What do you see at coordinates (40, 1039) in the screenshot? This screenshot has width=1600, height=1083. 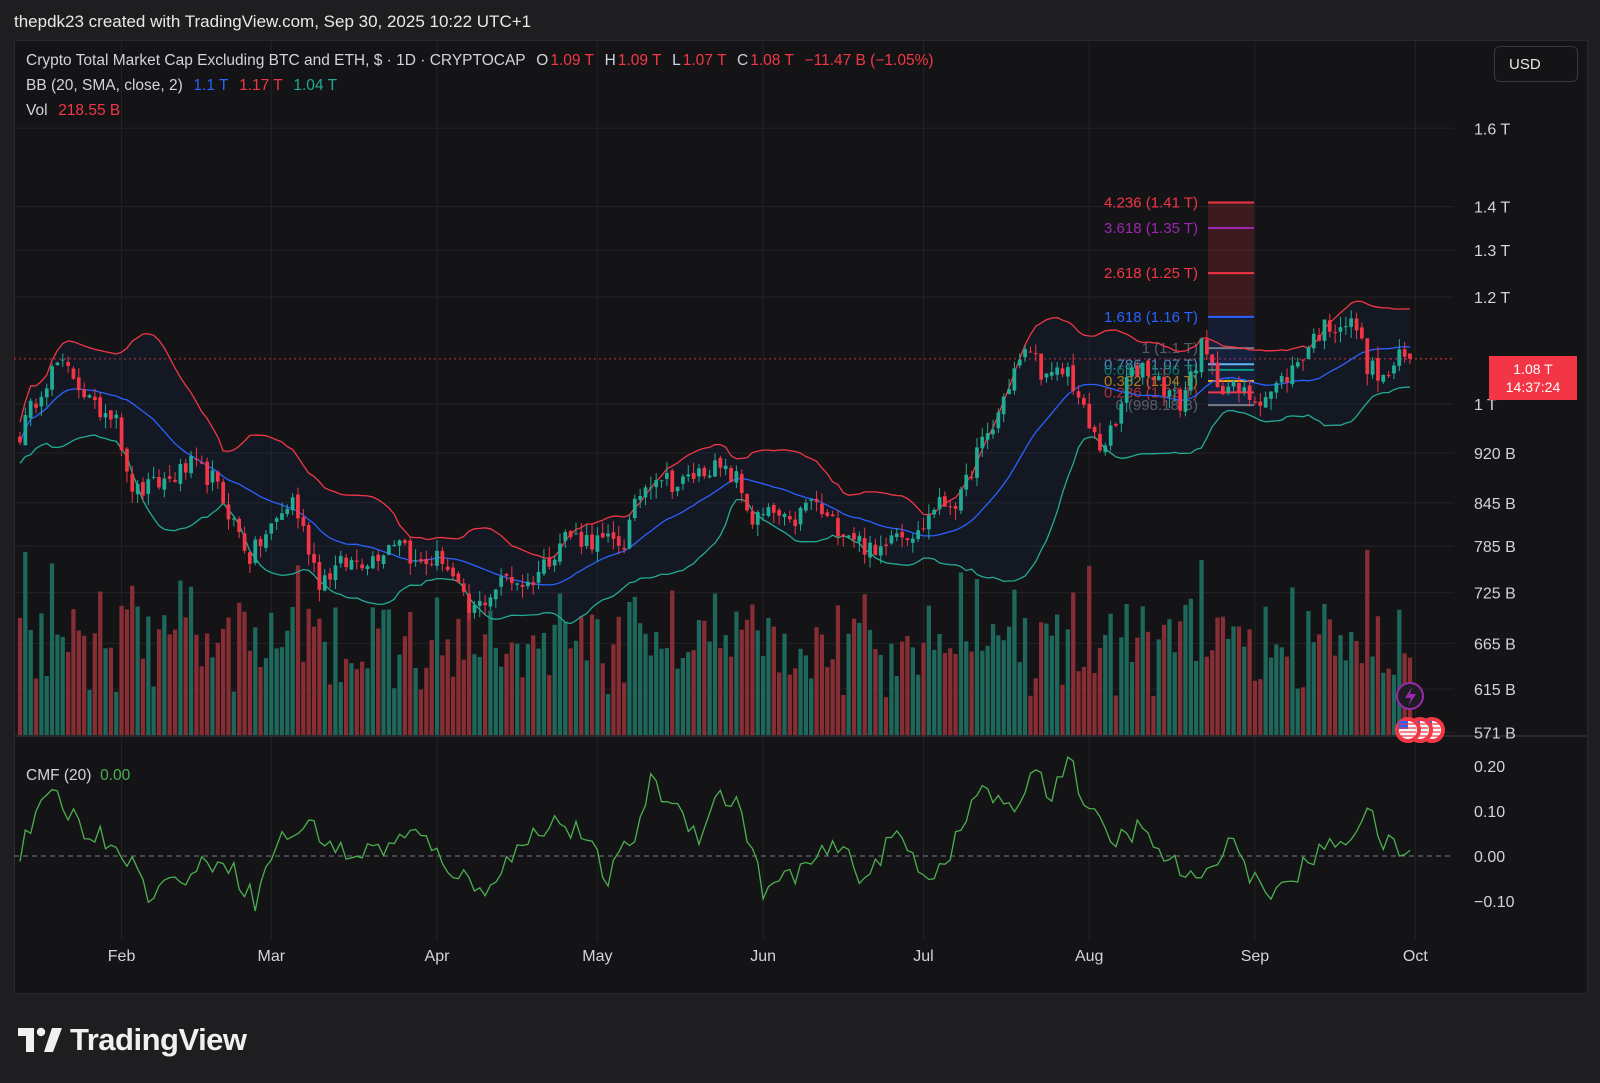 I see `tradingview-logo-icon` at bounding box center [40, 1039].